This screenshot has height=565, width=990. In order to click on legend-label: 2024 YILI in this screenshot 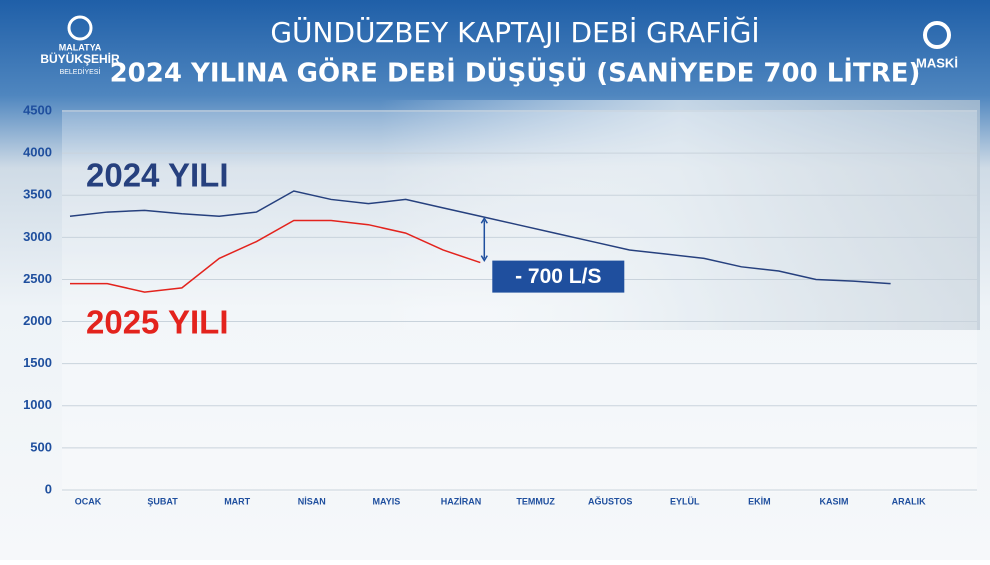, I will do `click(157, 175)`.